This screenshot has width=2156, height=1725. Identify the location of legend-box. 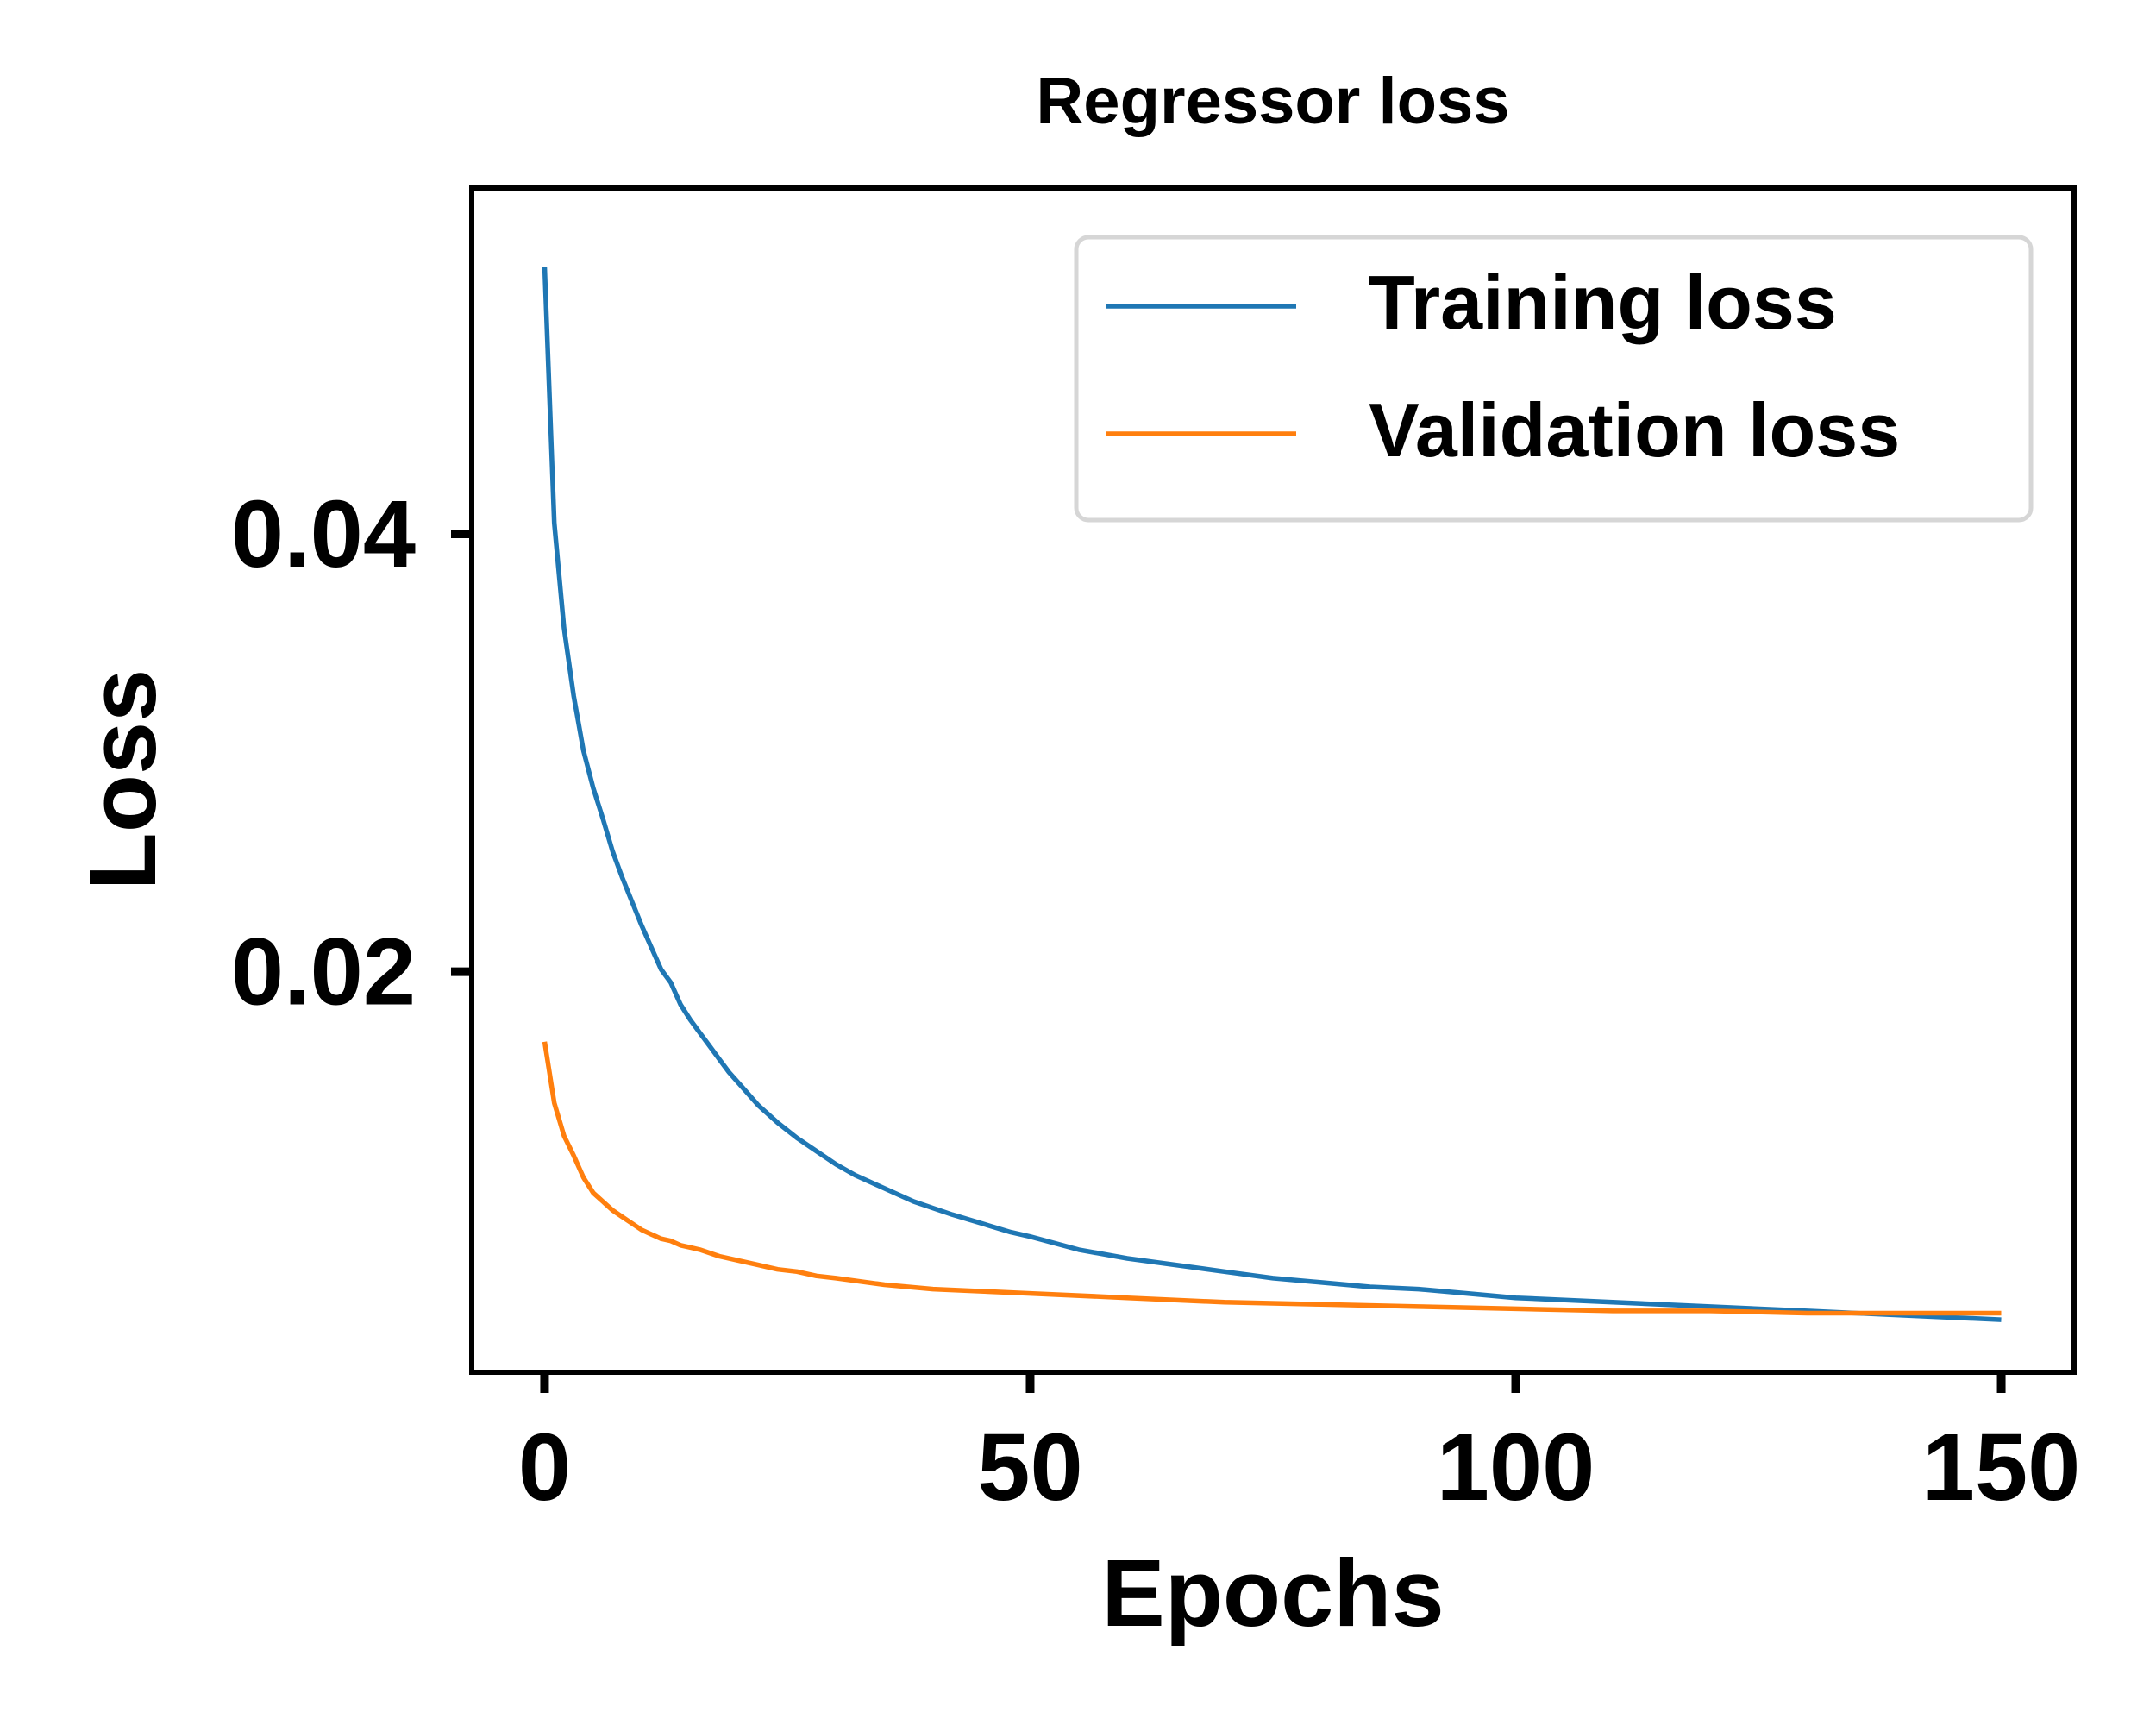
(1554, 379).